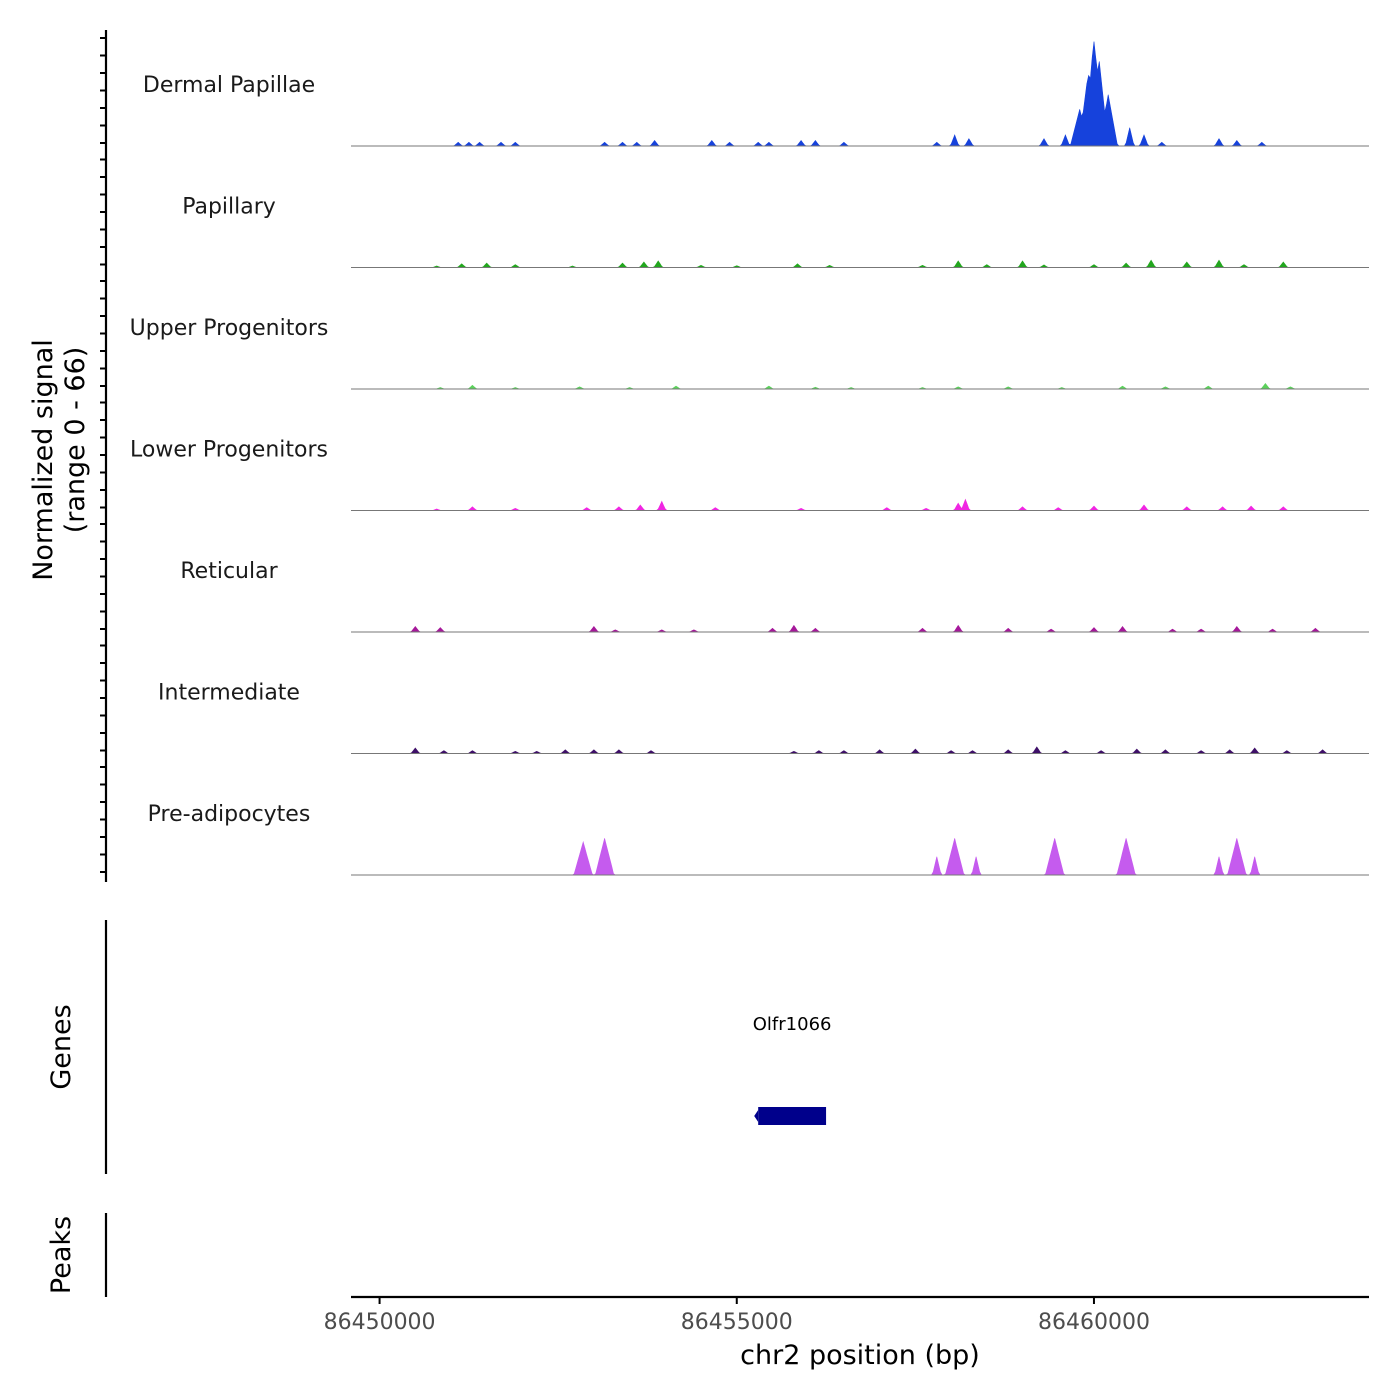 Image resolution: width=1400 pixels, height=1400 pixels. Describe the element at coordinates (756, 1116) in the screenshot. I see `gene-strand-arrow` at that location.